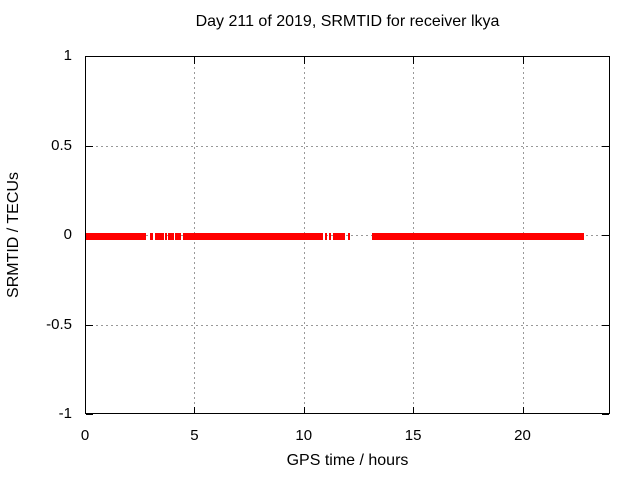  Describe the element at coordinates (522, 435) in the screenshot. I see `x-tick-label: 20` at that location.